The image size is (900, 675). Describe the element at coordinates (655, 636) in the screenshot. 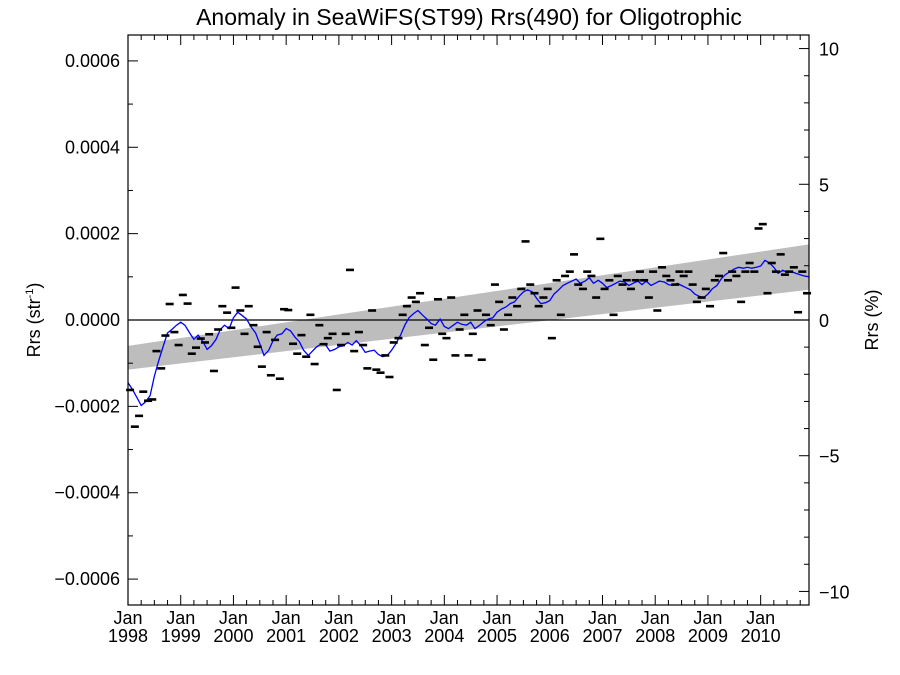

I see `x-tick-label-year: 2008` at that location.